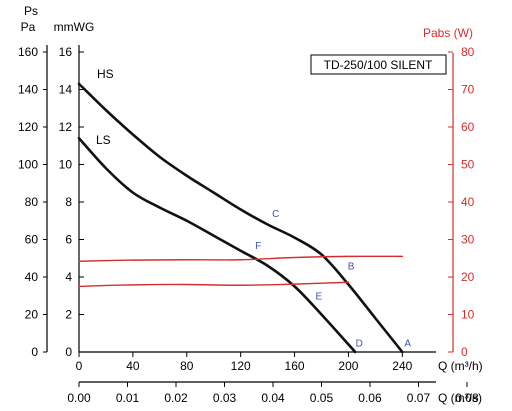 This screenshot has width=512, height=411. I want to click on tick-label-pa: 160, so click(28, 52).